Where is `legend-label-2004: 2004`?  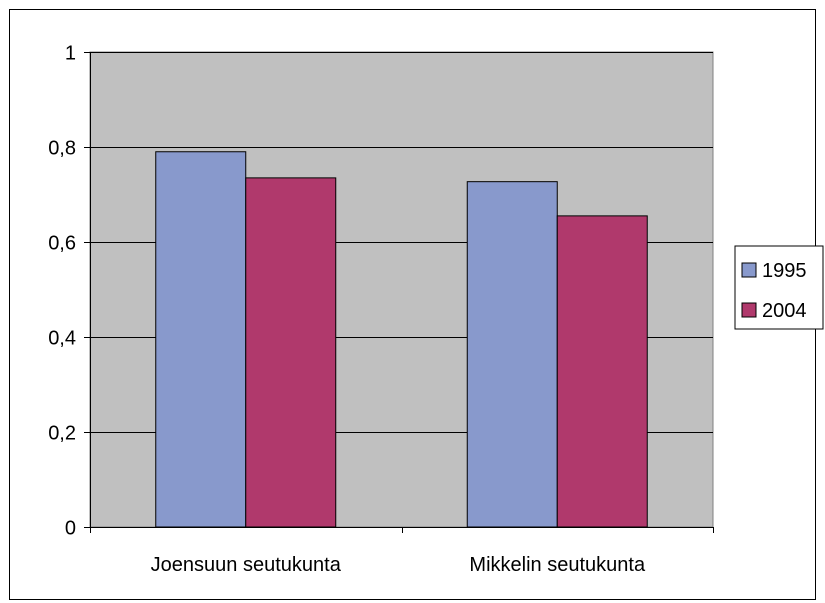 legend-label-2004: 2004 is located at coordinates (784, 311).